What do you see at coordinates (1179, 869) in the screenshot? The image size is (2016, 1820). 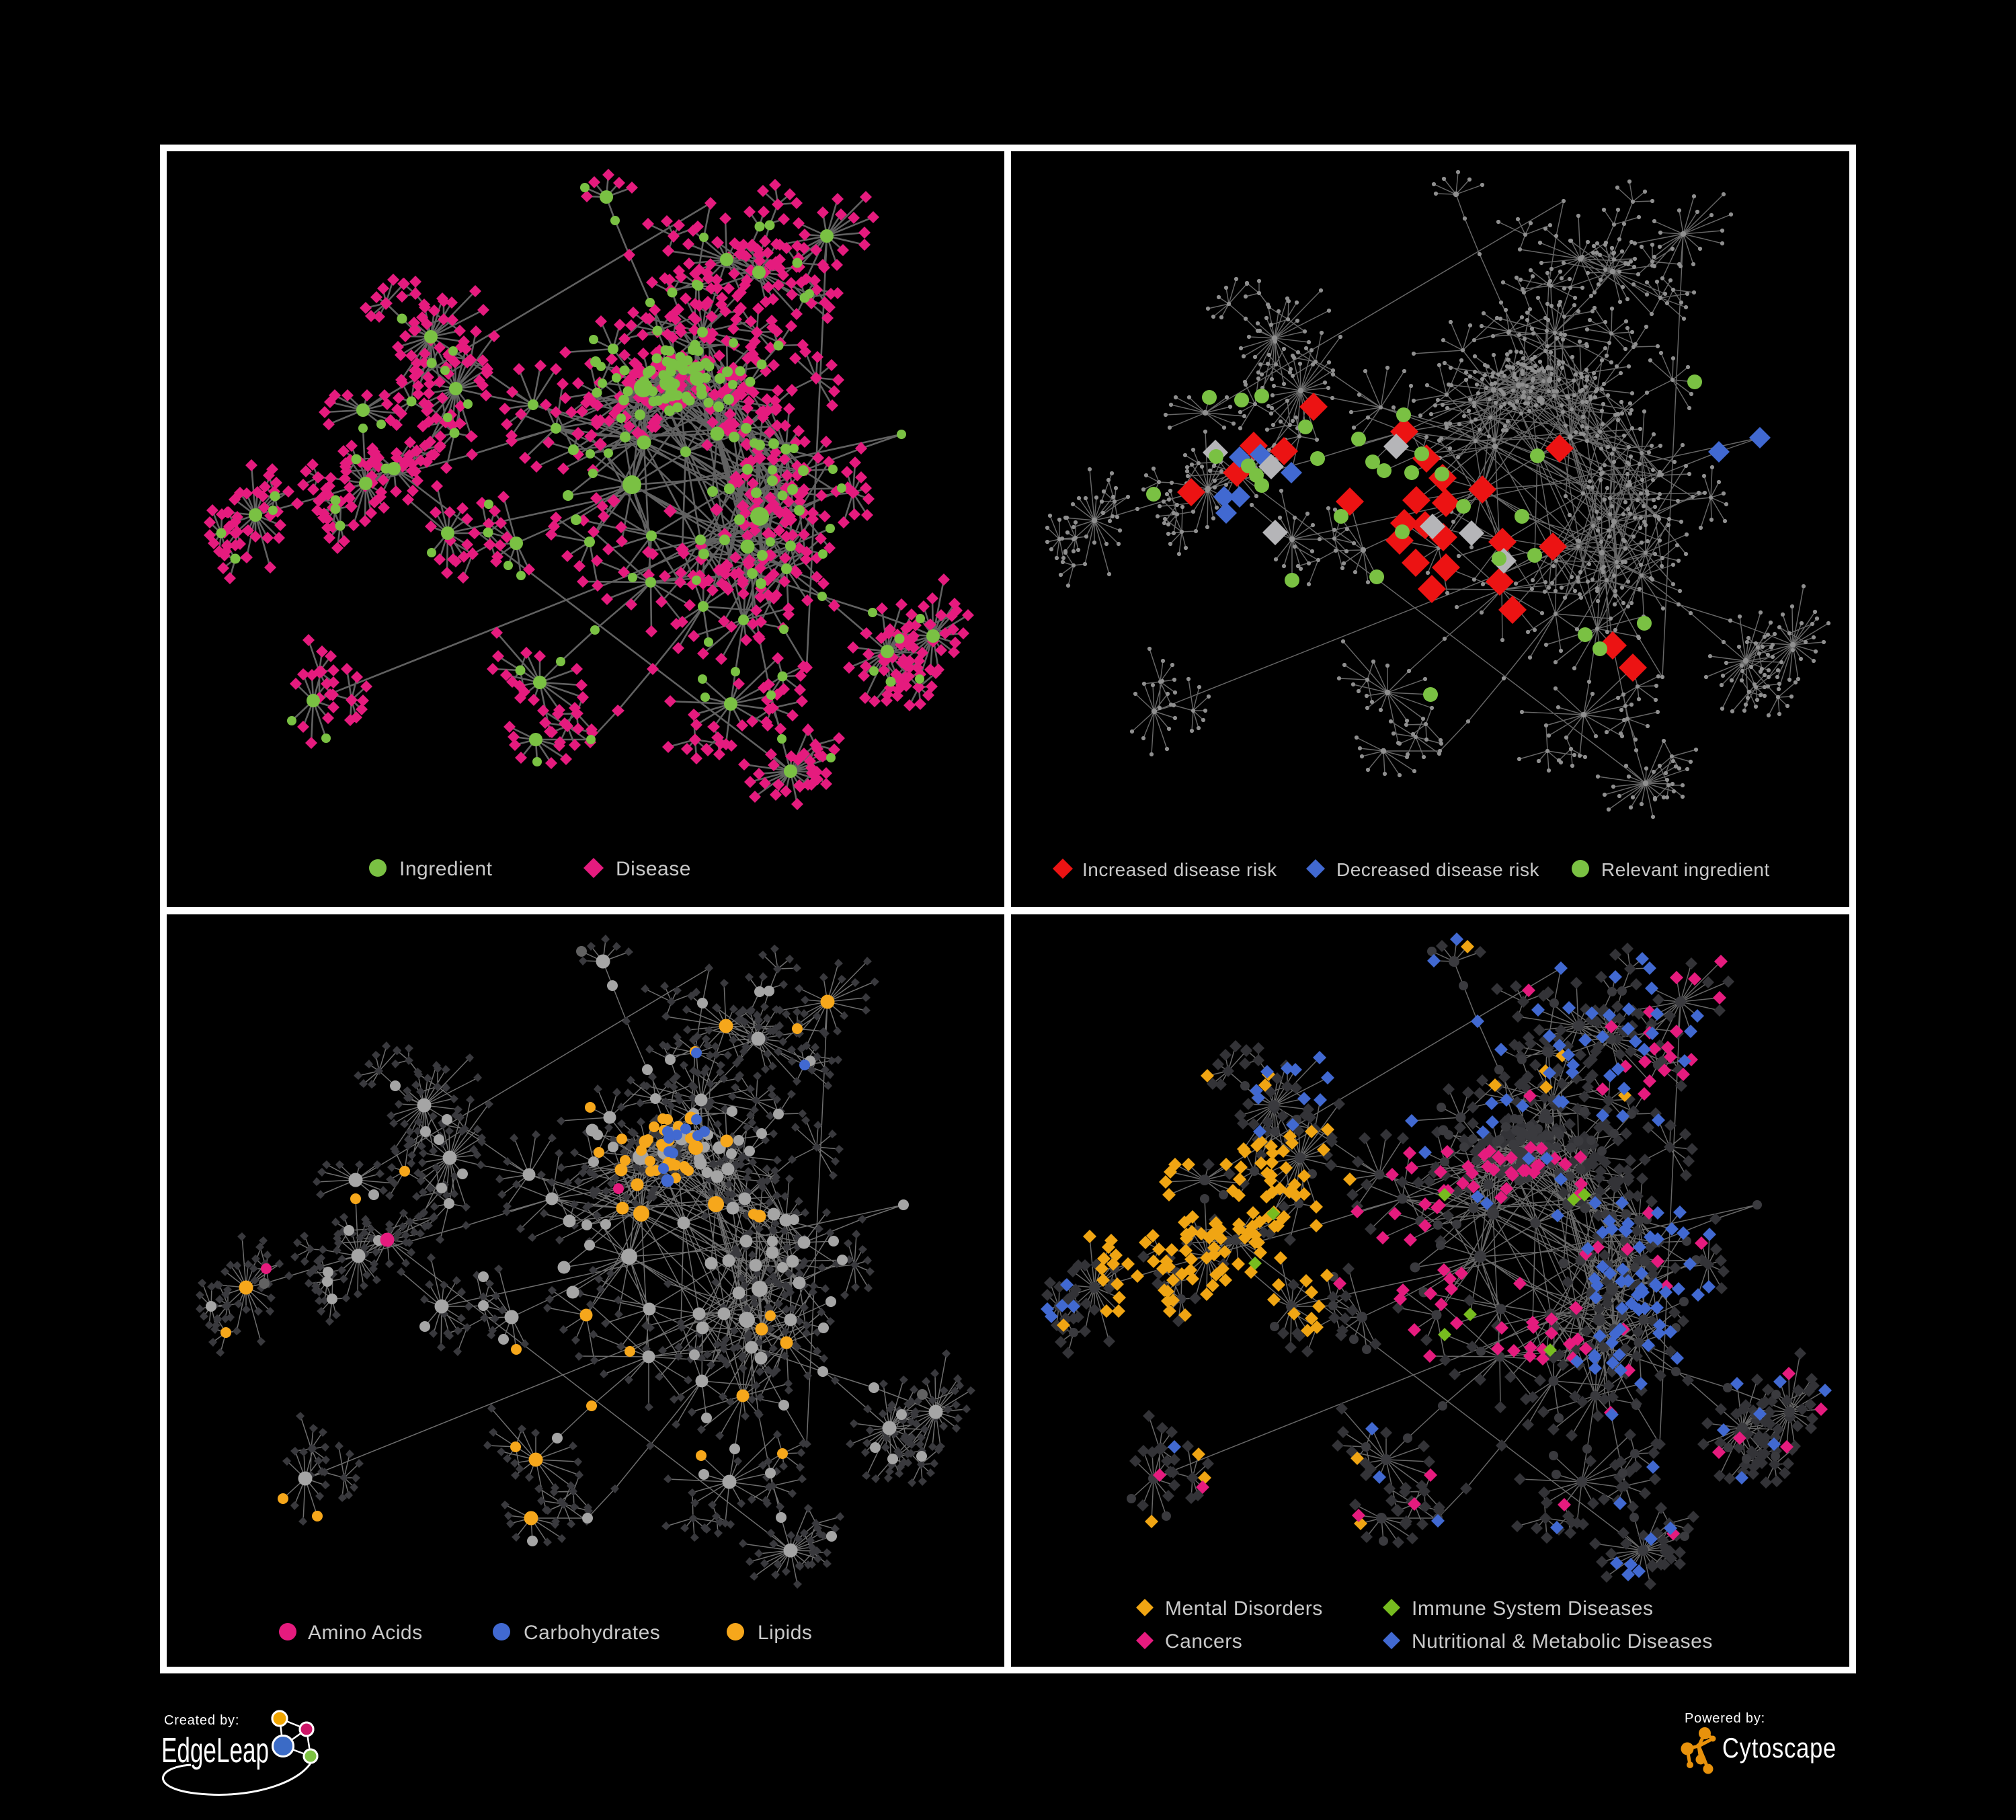 I see `svg-text: Increased disease risk` at bounding box center [1179, 869].